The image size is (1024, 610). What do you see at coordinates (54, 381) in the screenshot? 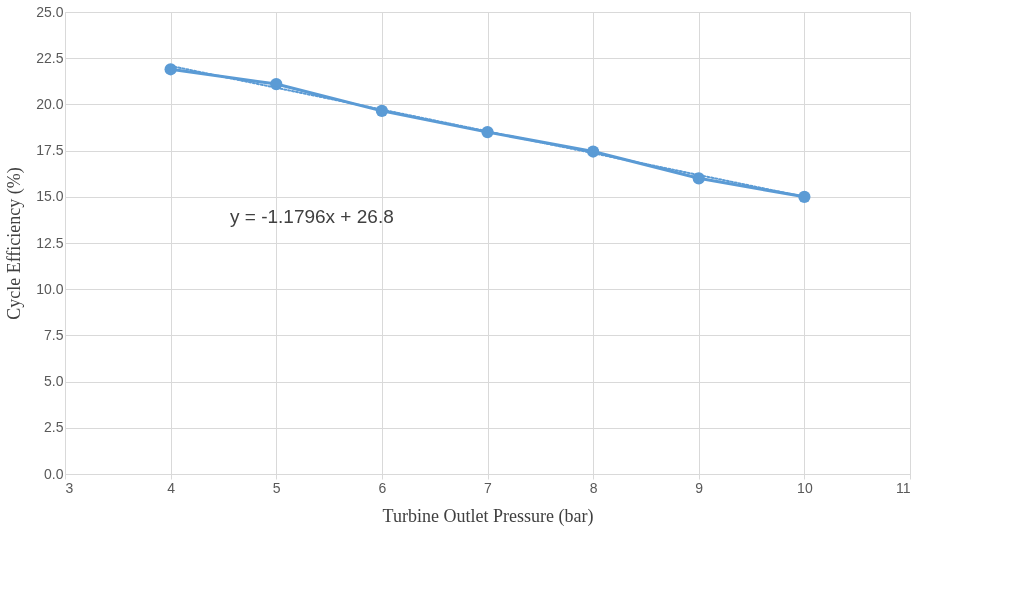
I see `y-tick-label: 5.0` at bounding box center [54, 381].